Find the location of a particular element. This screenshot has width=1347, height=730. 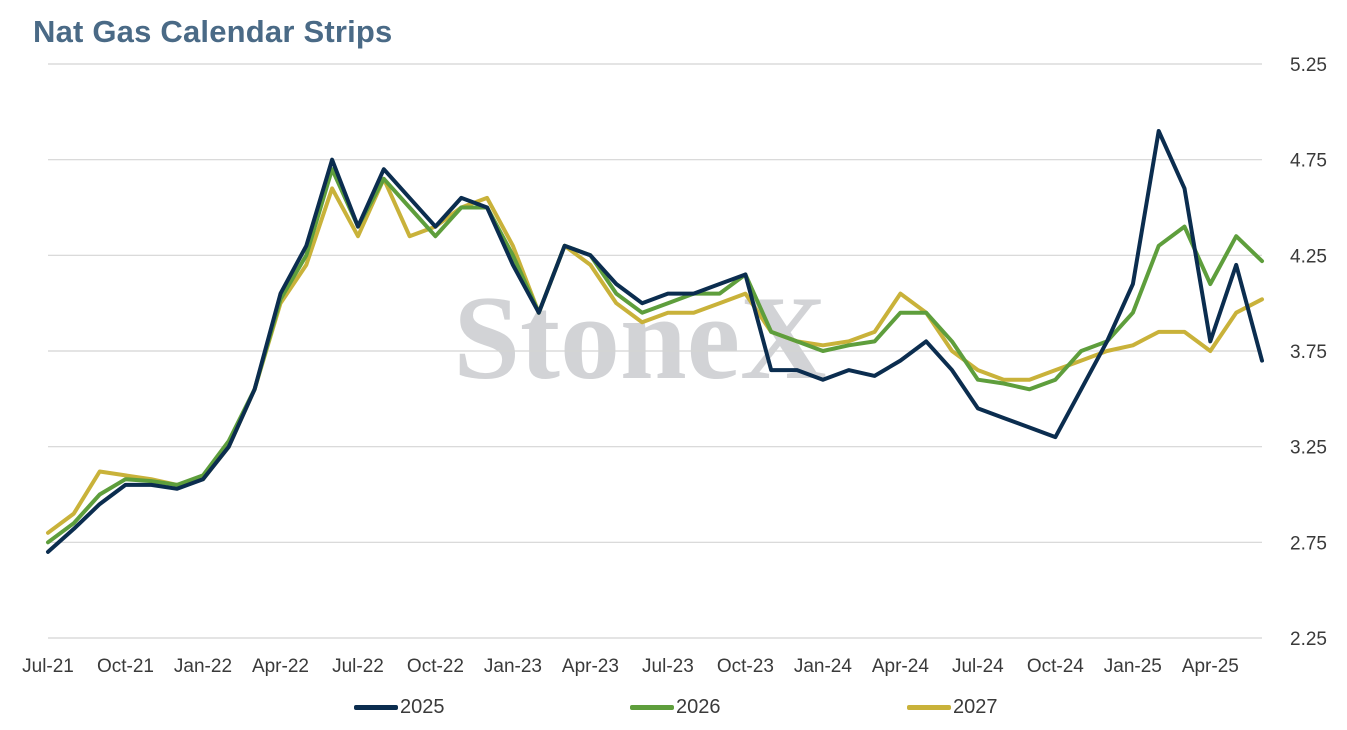

x-tick-label: Apr-25 is located at coordinates (1210, 666).